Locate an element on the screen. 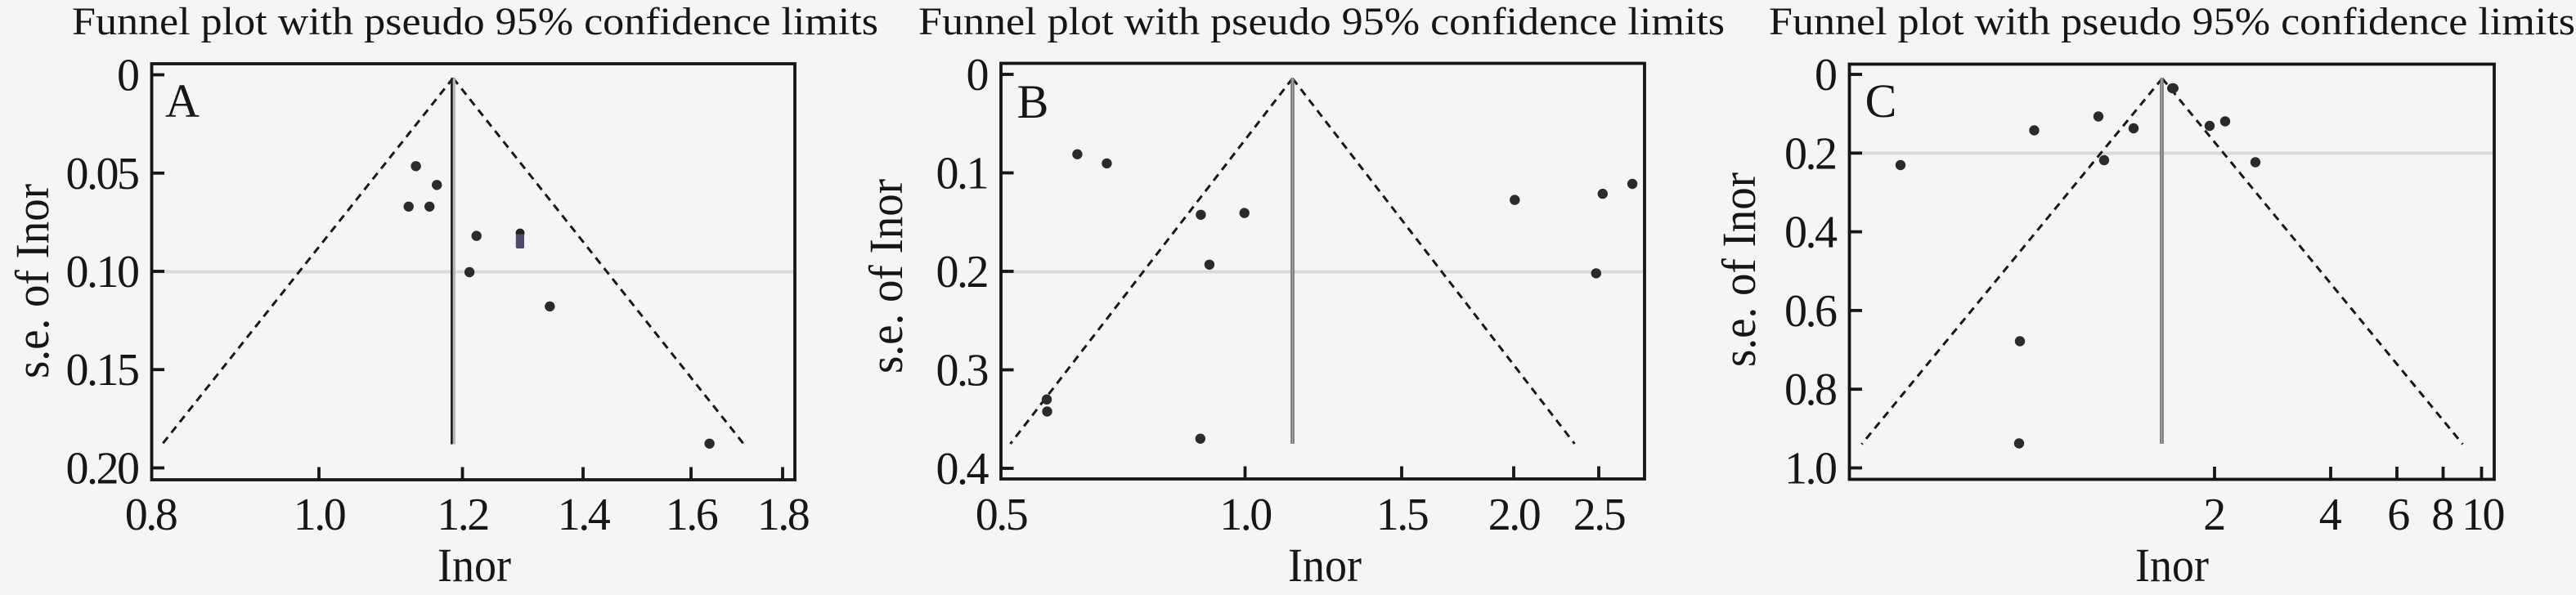 This screenshot has height=595, width=2576. svg-text: 0.05 is located at coordinates (103, 174).